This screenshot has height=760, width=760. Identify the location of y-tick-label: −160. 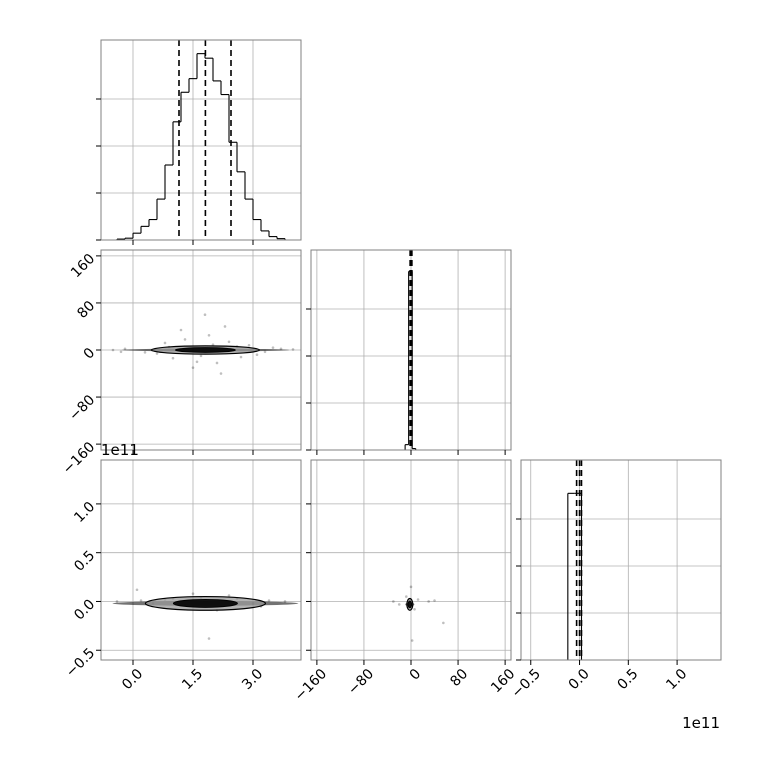
(79, 458).